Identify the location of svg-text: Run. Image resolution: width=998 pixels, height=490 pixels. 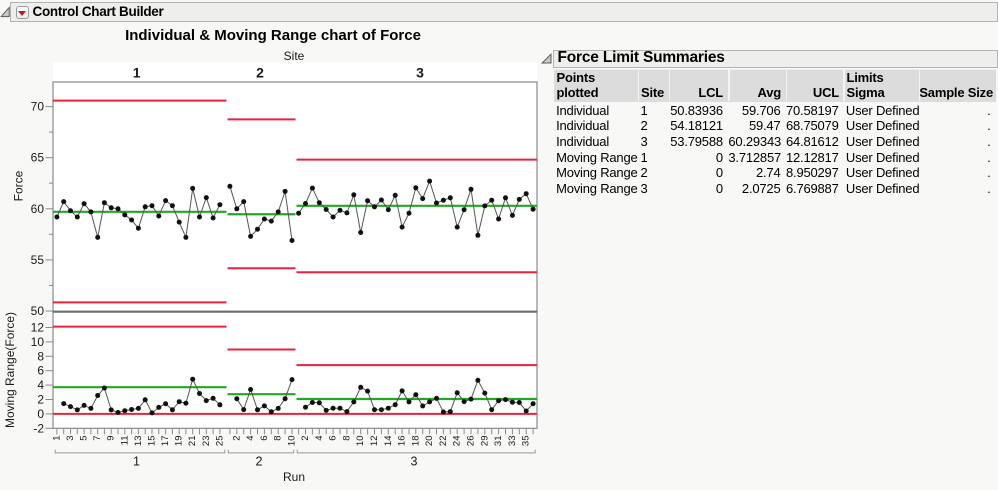
(294, 477).